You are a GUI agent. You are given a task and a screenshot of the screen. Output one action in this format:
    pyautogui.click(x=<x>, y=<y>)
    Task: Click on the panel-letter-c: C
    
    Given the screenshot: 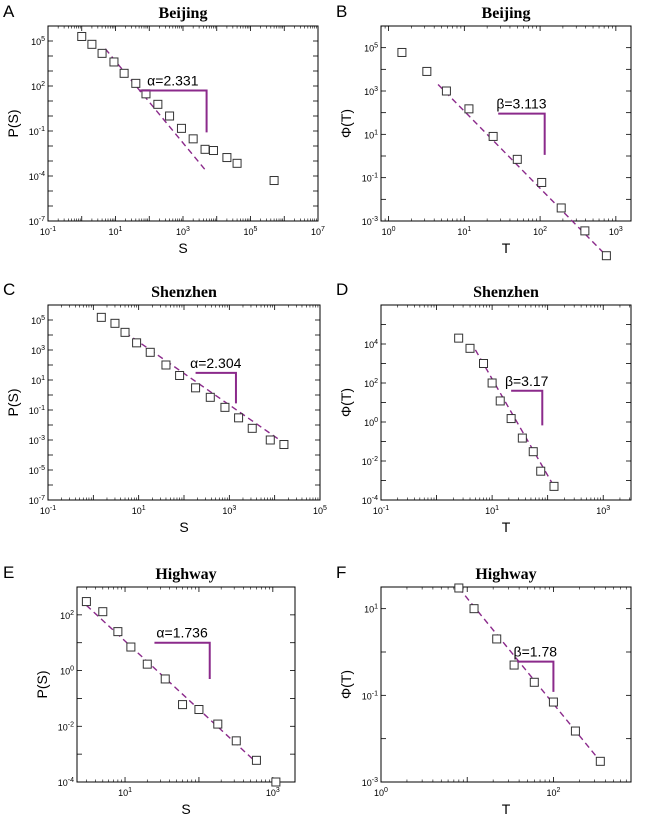 What is the action you would take?
    pyautogui.click(x=9, y=289)
    